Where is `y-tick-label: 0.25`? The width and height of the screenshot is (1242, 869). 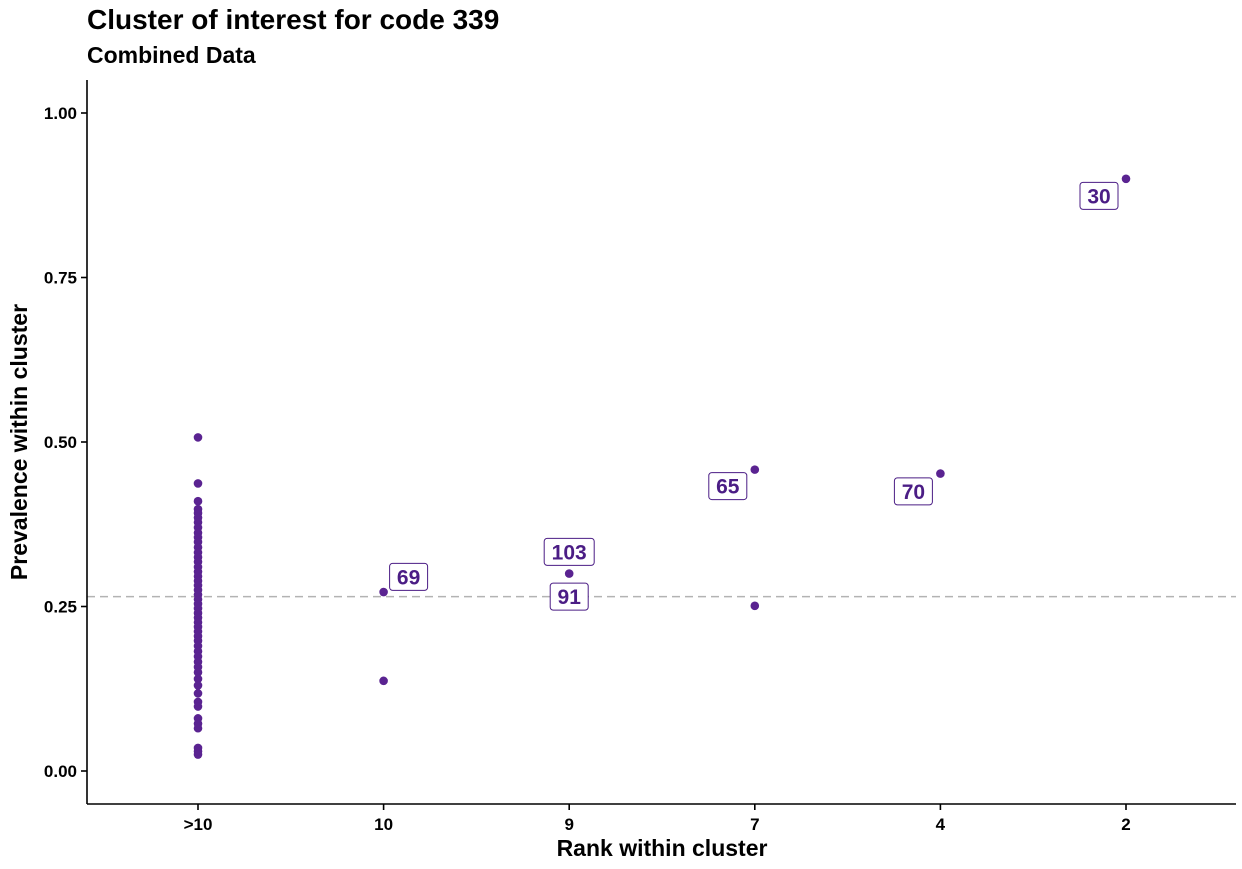
y-tick-label: 0.25 is located at coordinates (60, 607).